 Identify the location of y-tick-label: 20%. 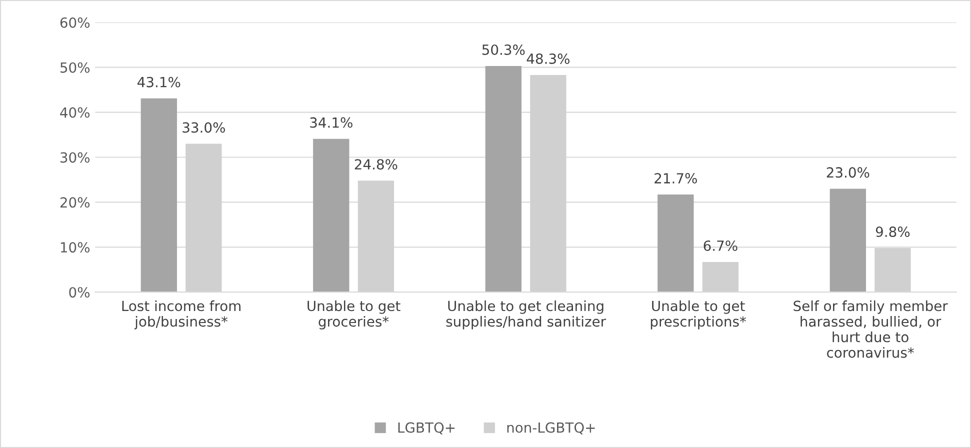
(75, 202).